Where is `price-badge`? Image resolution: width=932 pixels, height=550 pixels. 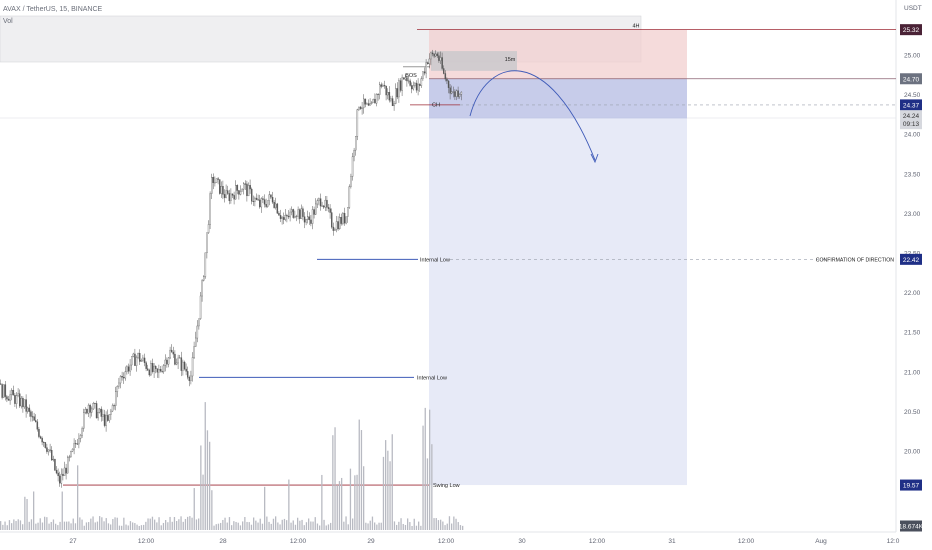
price-badge is located at coordinates (911, 485).